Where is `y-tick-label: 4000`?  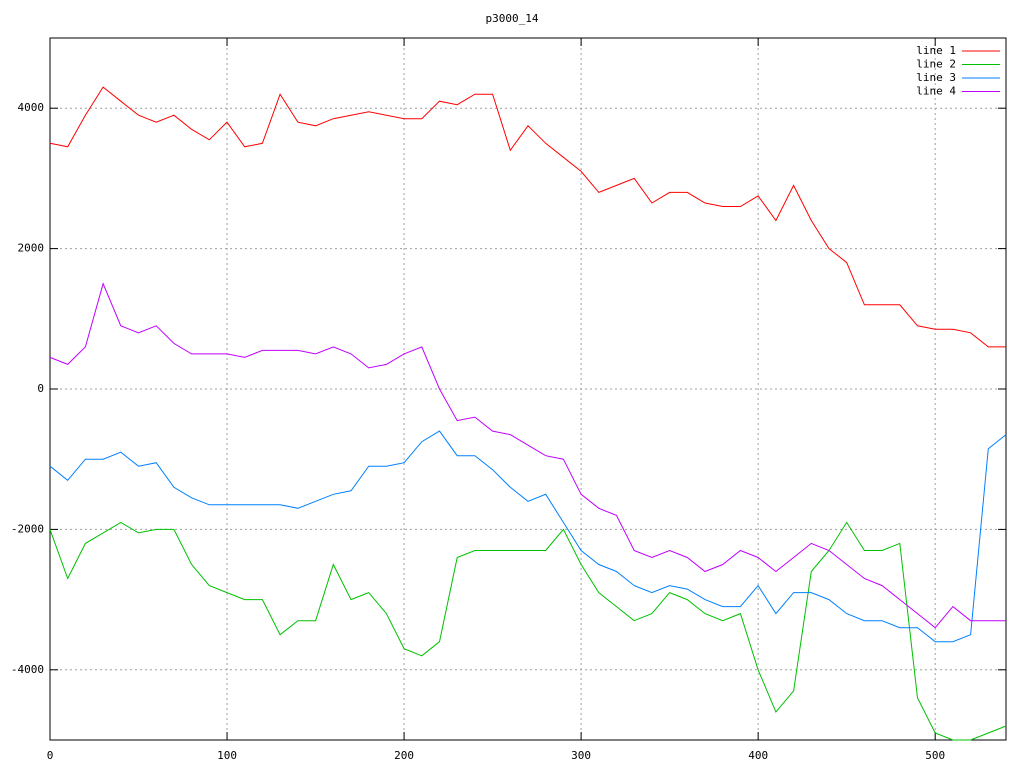
y-tick-label: 4000 is located at coordinates (31, 107).